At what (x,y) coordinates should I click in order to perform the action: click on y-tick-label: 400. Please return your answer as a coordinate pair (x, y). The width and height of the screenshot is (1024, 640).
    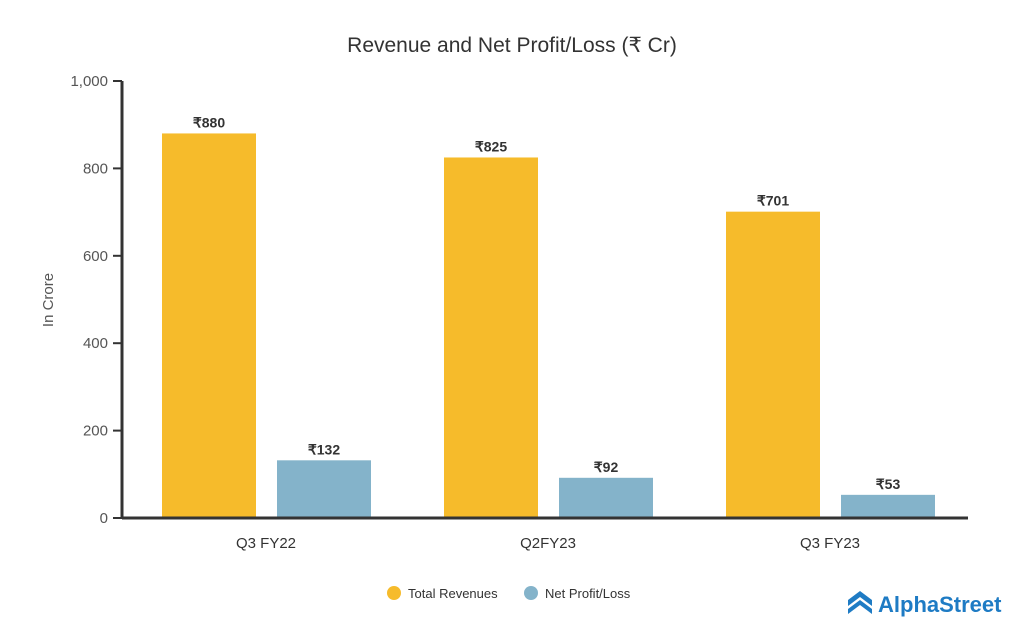
    Looking at the image, I should click on (95, 343).